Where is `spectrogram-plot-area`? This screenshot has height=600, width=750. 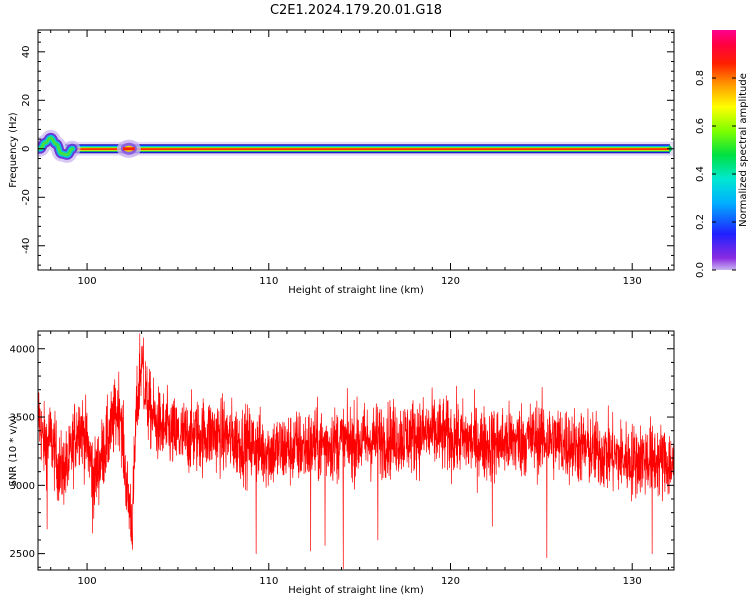 spectrogram-plot-area is located at coordinates (356, 146).